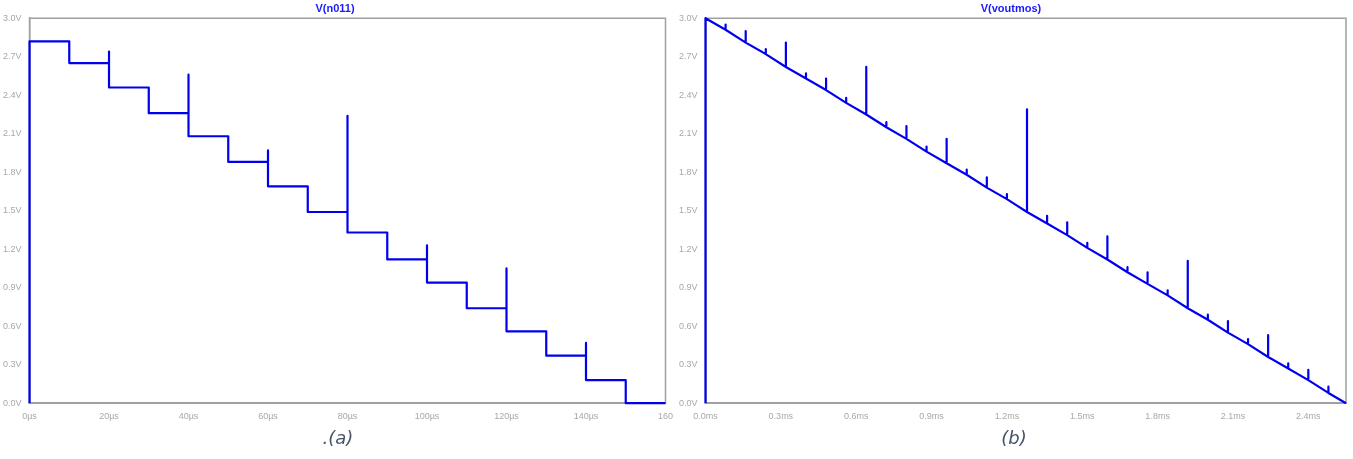 This screenshot has width=1353, height=459. I want to click on x-tick-label: 120µs, so click(507, 416).